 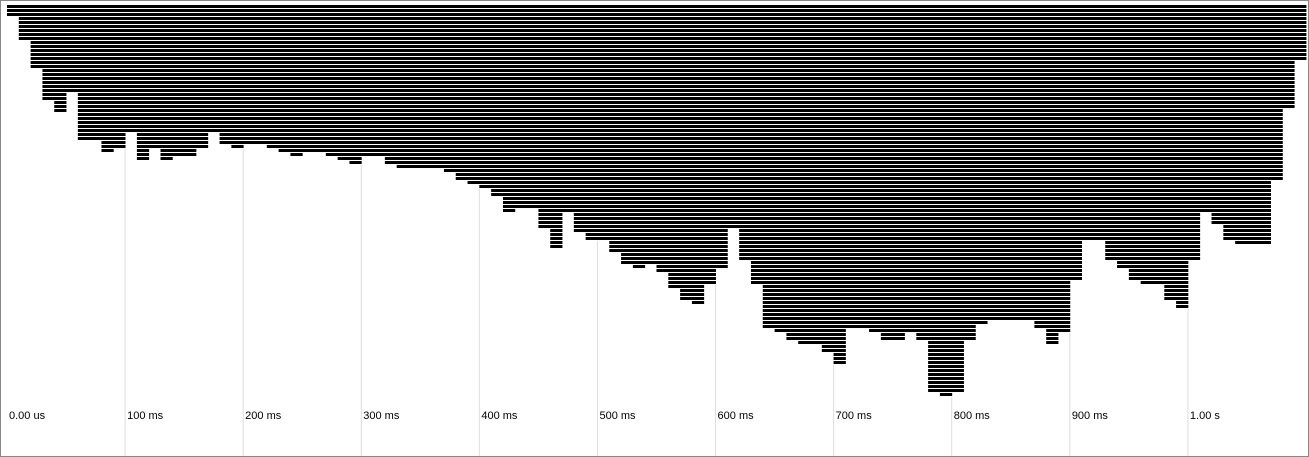 What do you see at coordinates (263, 416) in the screenshot?
I see `x-tick-label: 200 ms` at bounding box center [263, 416].